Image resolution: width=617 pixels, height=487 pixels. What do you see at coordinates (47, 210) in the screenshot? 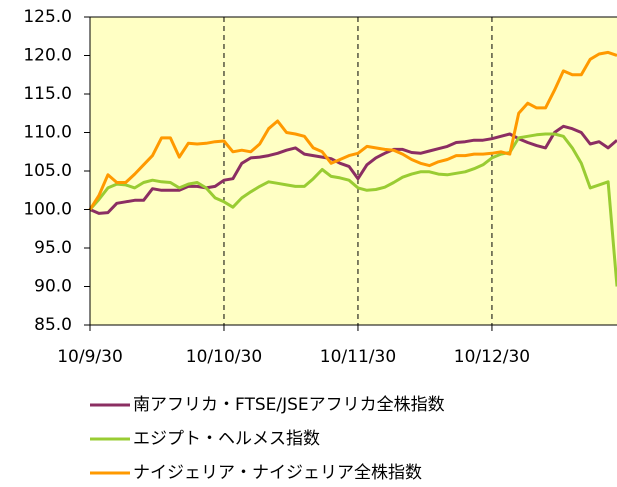
I see `y-tick-label: 100.0` at bounding box center [47, 210].